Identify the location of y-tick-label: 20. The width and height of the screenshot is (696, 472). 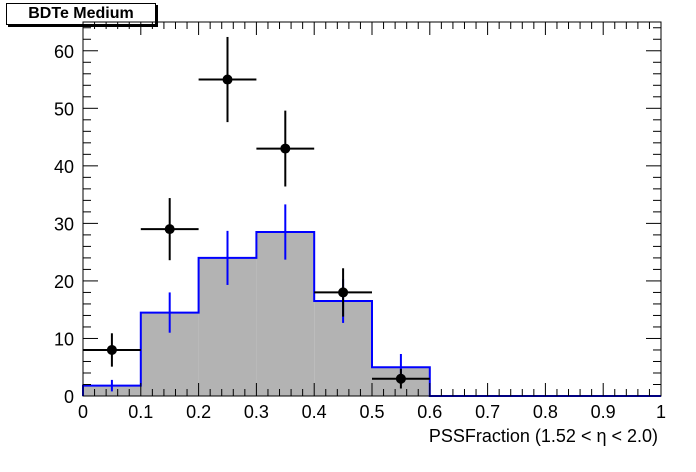
(64, 282).